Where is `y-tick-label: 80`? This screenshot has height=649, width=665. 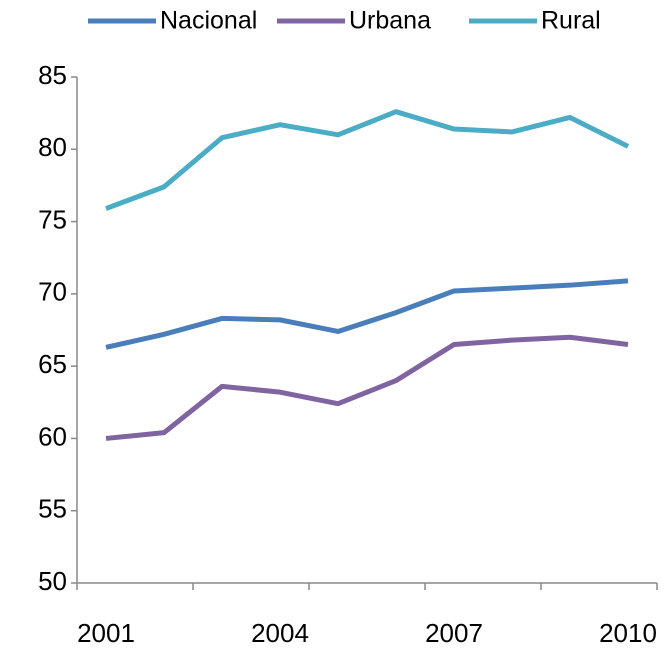
y-tick-label: 80 is located at coordinates (52, 147).